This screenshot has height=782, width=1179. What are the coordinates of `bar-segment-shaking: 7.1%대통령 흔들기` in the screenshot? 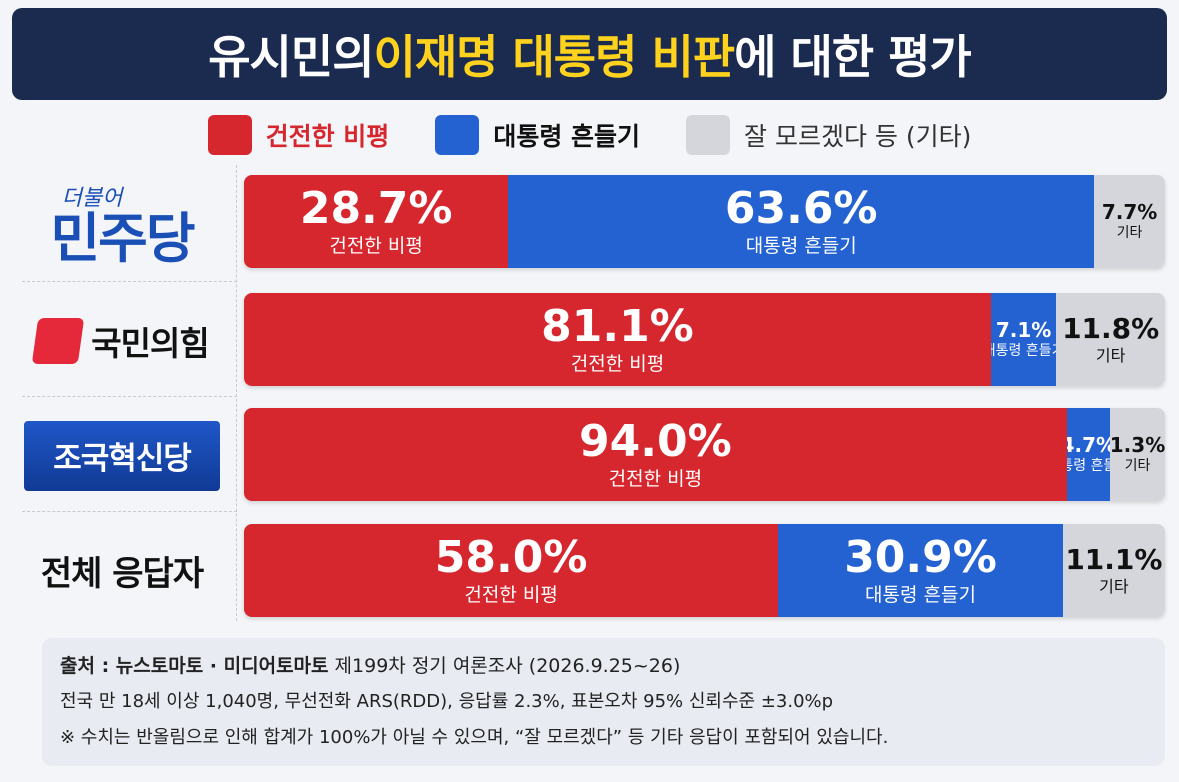 It's located at (1023, 339).